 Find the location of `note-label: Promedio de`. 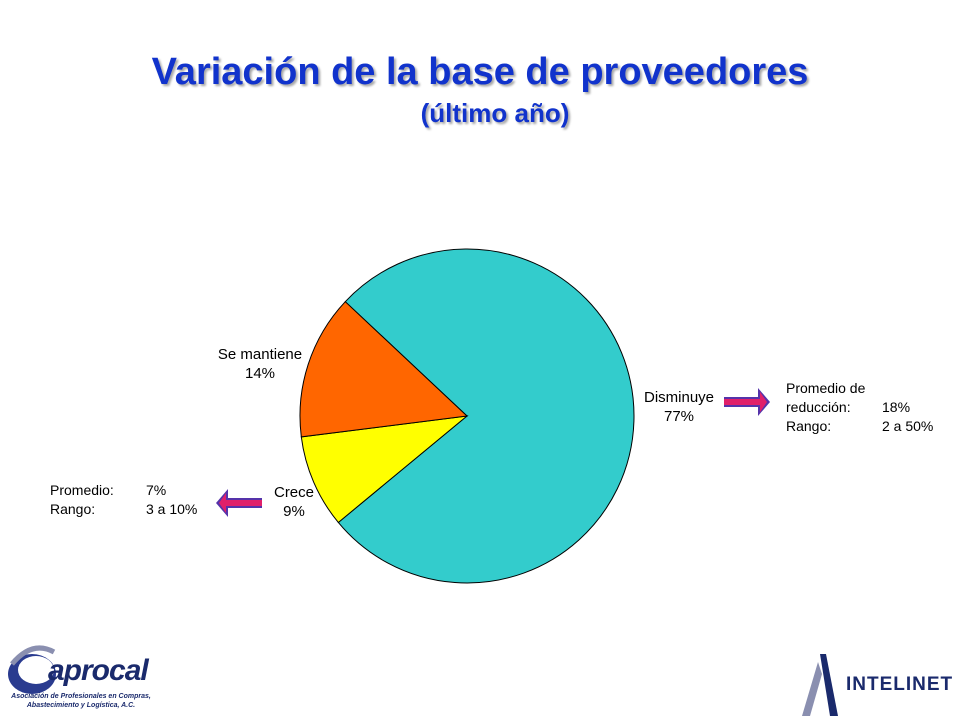

note-label: Promedio de is located at coordinates (826, 388).